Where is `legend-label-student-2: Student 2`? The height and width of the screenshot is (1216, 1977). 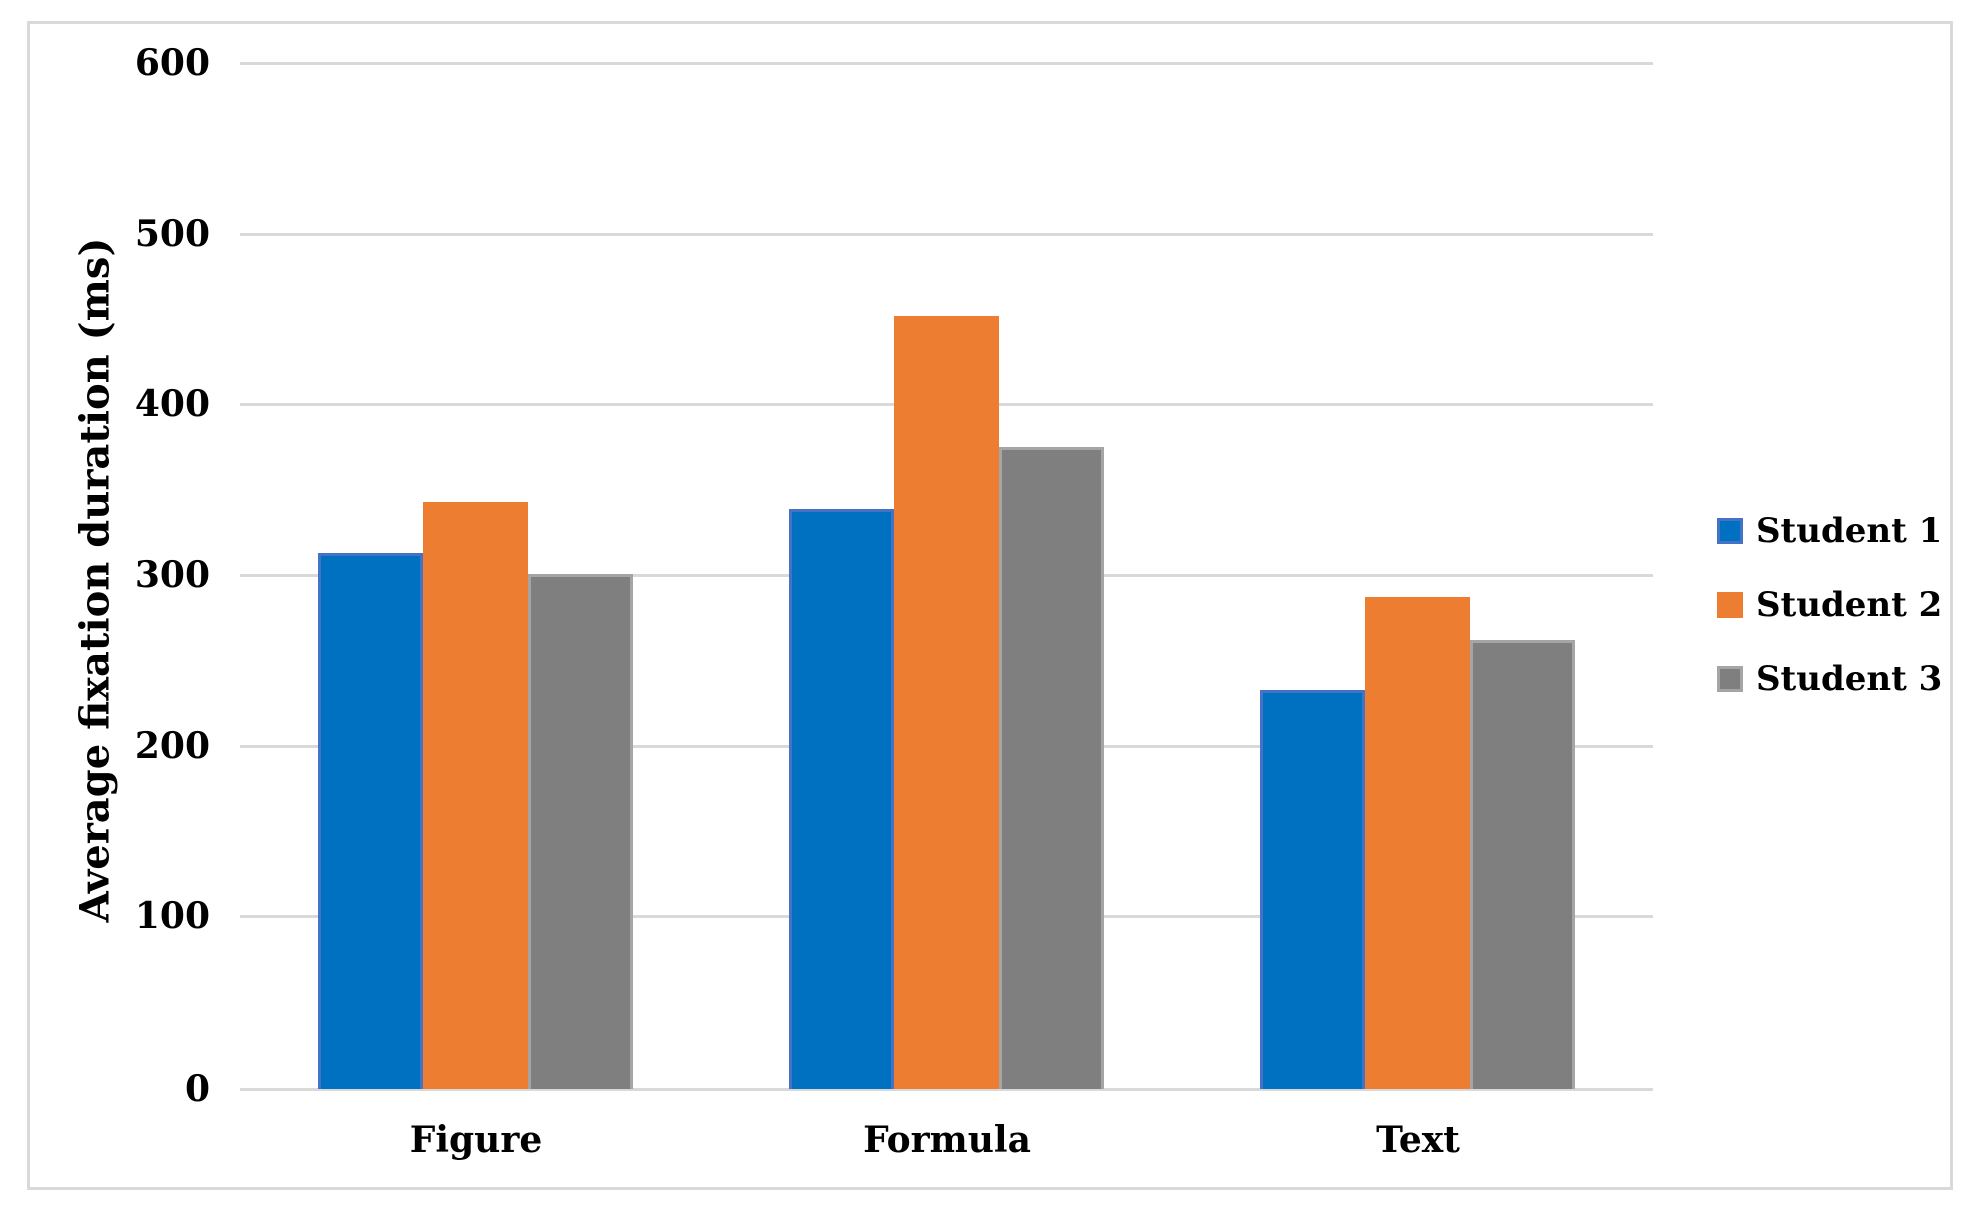
legend-label-student-2: Student 2 is located at coordinates (1849, 605).